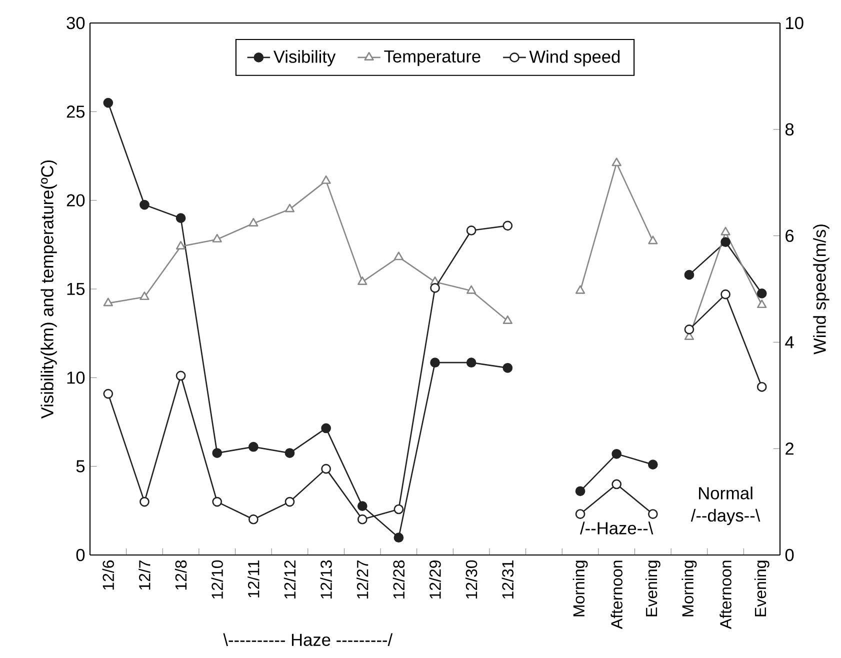 Image resolution: width=841 pixels, height=658 pixels. Describe the element at coordinates (432, 58) in the screenshot. I see `legend-label: Temperature` at that location.